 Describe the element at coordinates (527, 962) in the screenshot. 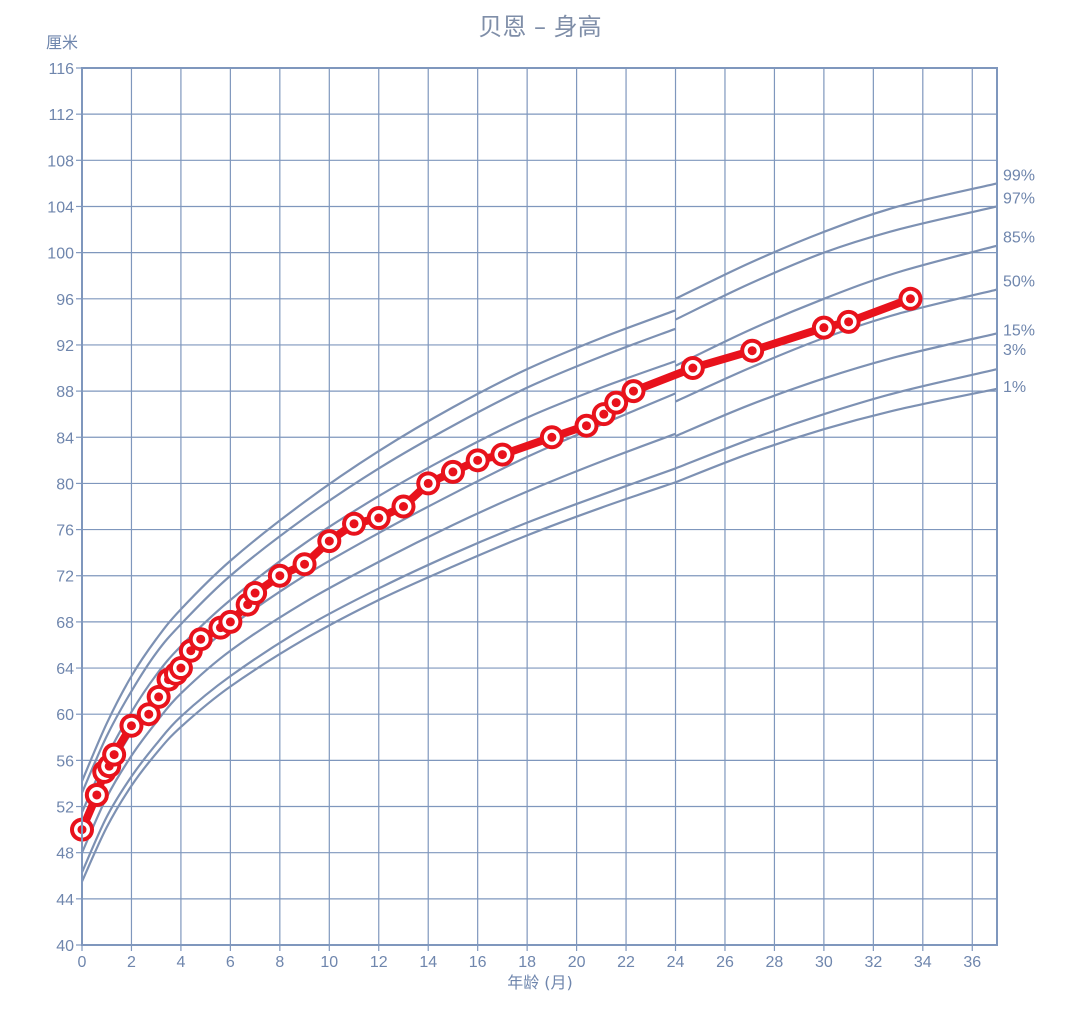

I see `x-tick-label: 18` at that location.